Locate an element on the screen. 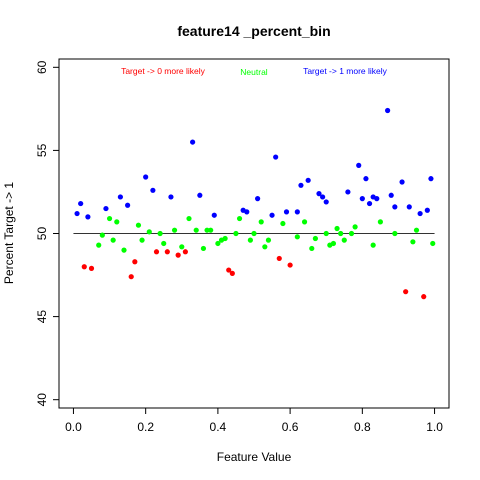  chart-title: feature14 _percent_bin is located at coordinates (253, 31).